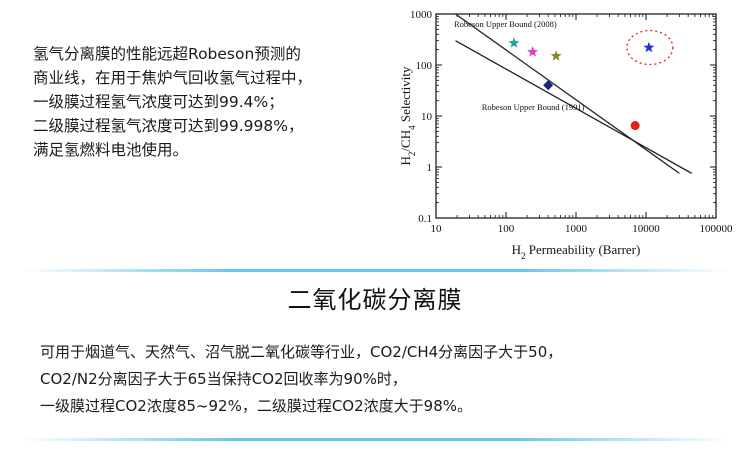 The width and height of the screenshot is (750, 454). What do you see at coordinates (375, 300) in the screenshot?
I see `section-title: 二氧化碳分离膜` at bounding box center [375, 300].